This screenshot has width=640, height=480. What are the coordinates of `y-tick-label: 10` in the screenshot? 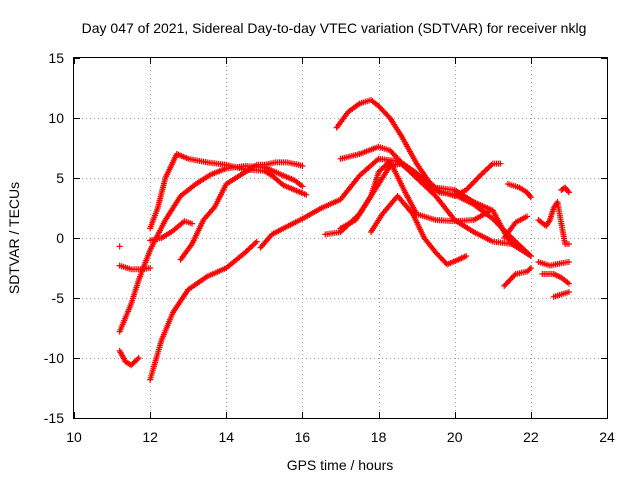 It's located at (56, 118).